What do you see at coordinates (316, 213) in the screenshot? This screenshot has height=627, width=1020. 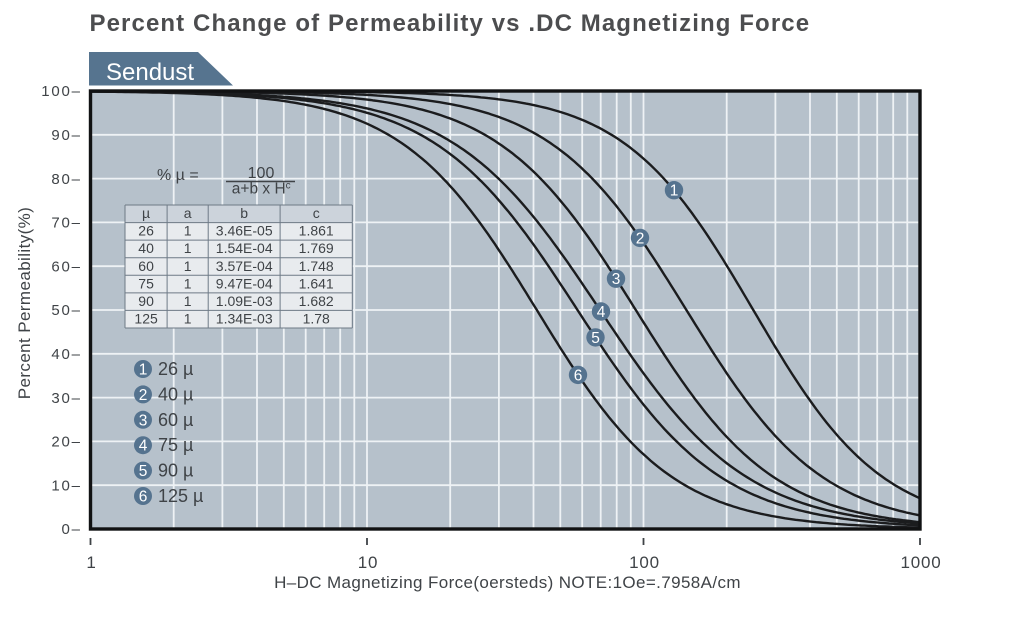 I see `svg-text: c` at bounding box center [316, 213].